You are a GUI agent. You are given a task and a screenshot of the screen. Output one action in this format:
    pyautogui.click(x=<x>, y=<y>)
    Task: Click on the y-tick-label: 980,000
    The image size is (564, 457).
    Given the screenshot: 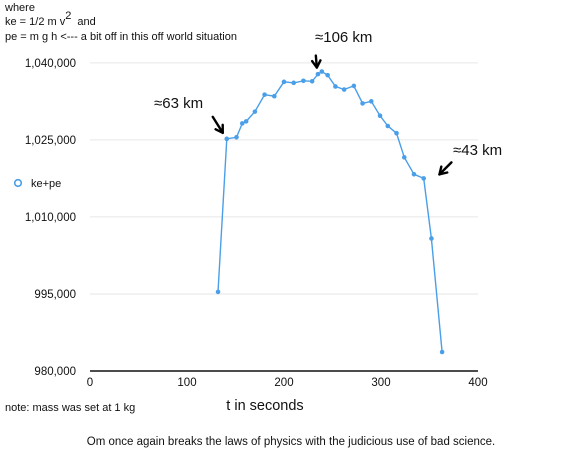 What is the action you would take?
    pyautogui.click(x=55, y=372)
    